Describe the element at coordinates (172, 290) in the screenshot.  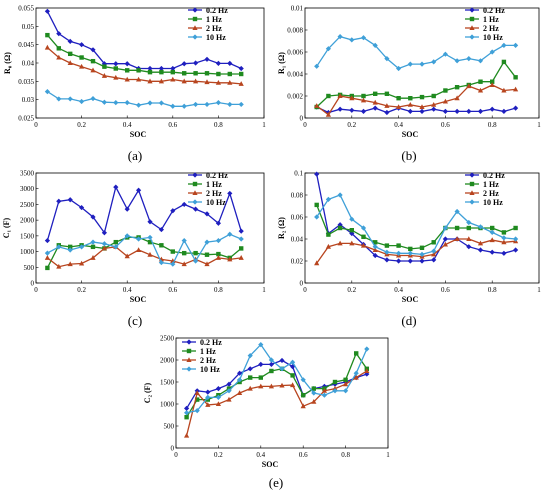
I see `x-tick-label: 0.6` at that location.